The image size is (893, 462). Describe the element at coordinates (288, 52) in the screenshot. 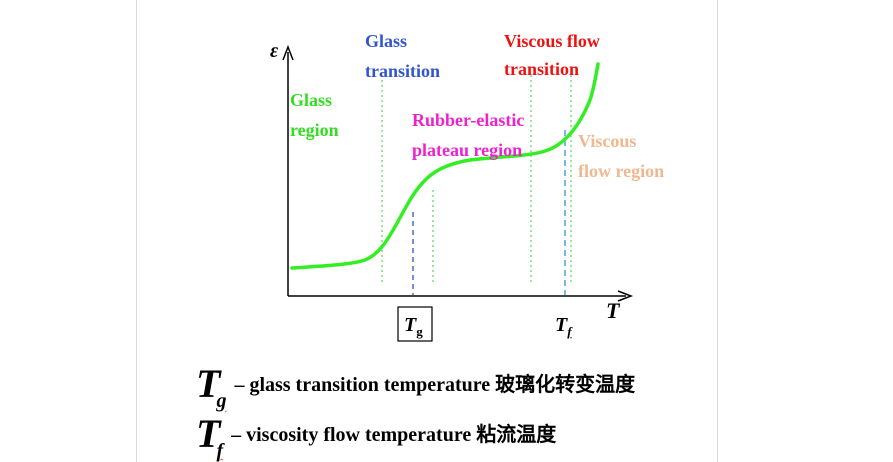

I see `y-axis-arrow` at that location.